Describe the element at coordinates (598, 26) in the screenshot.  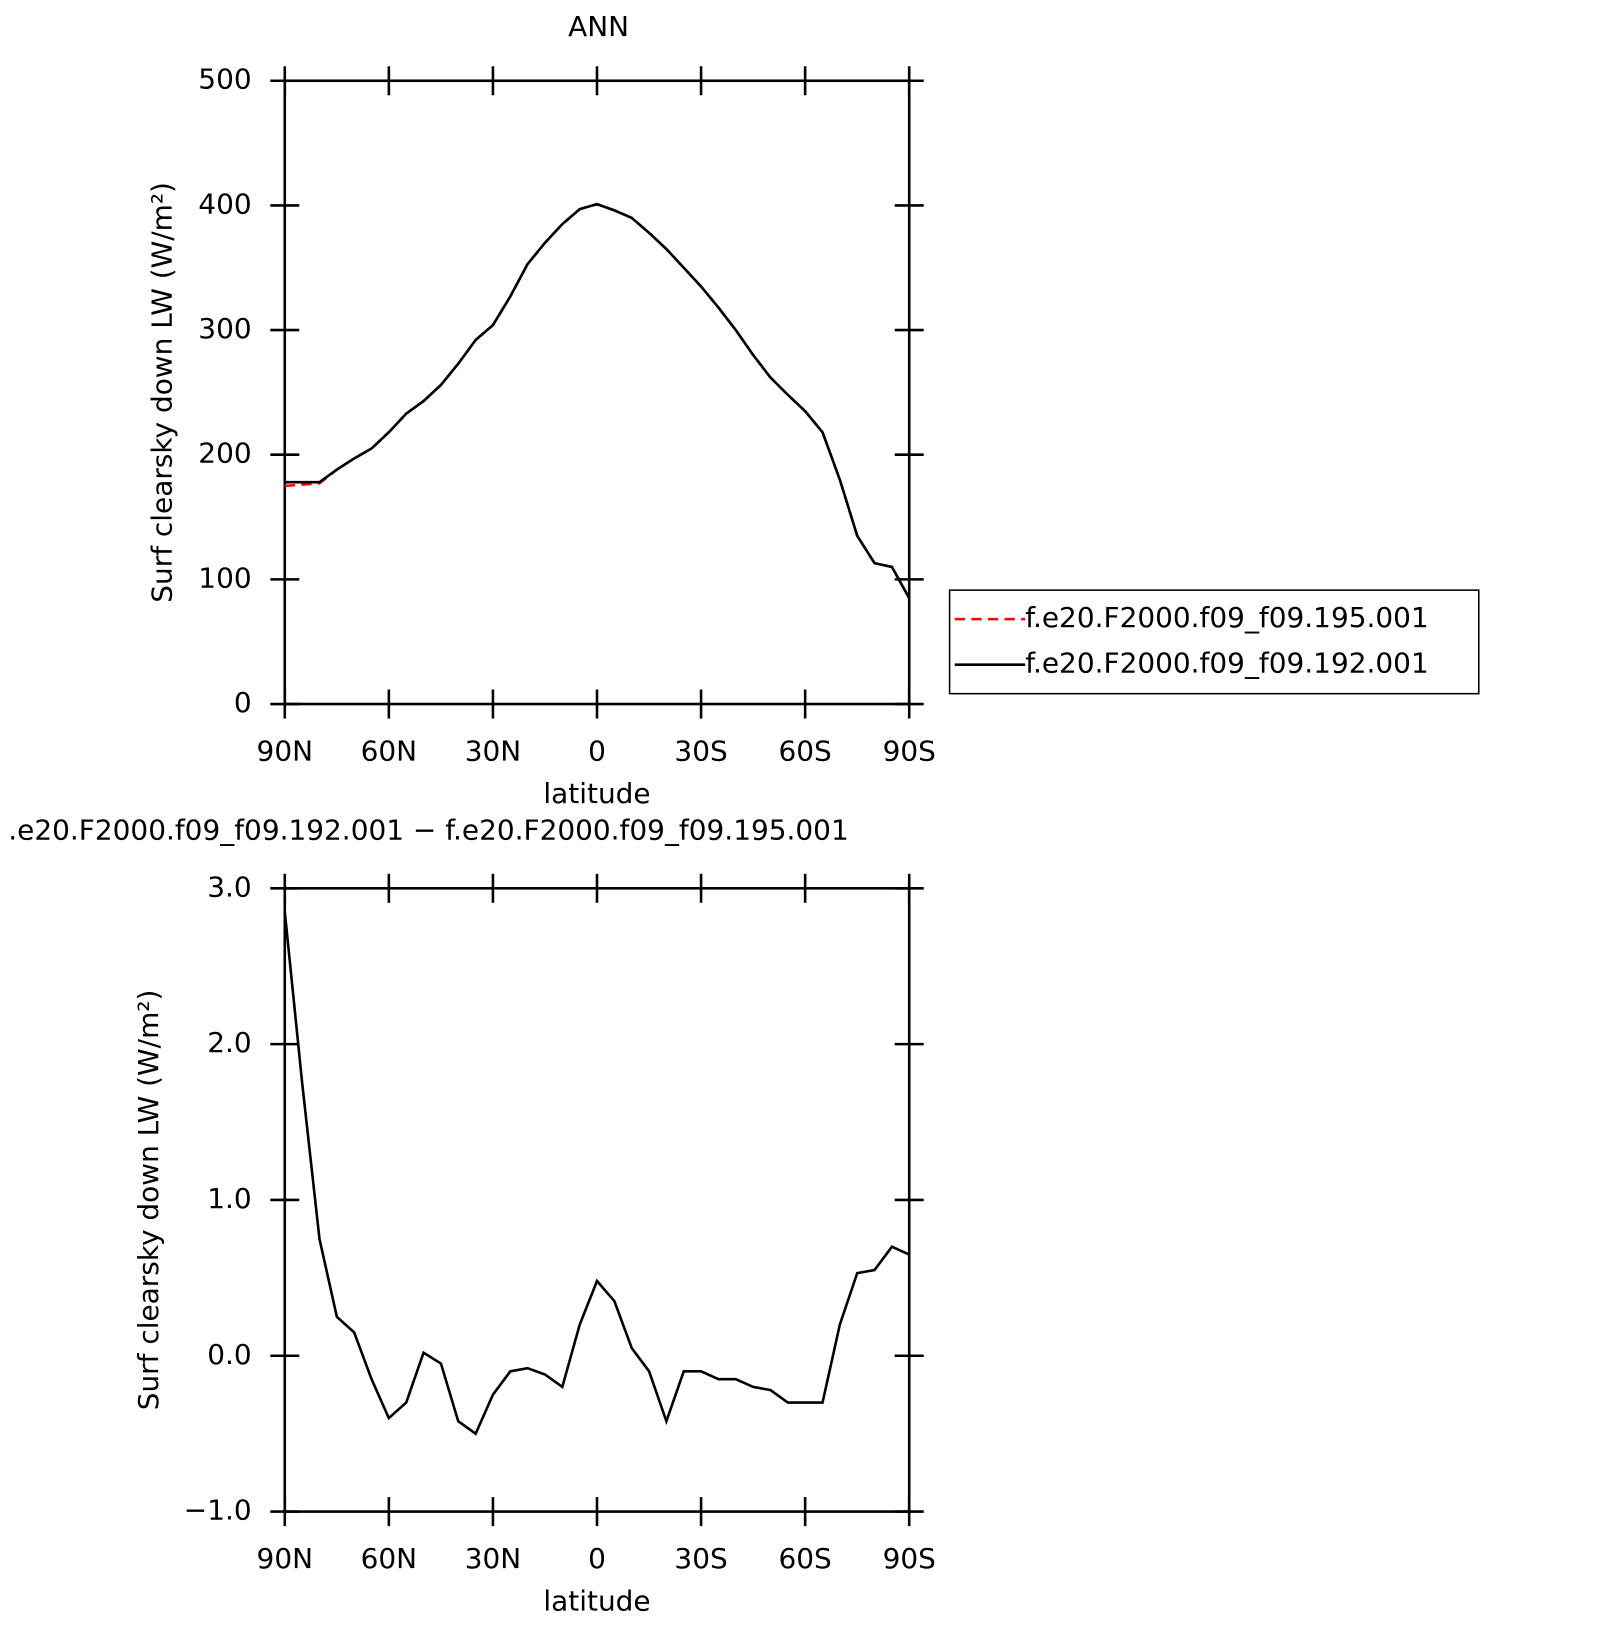
I see `chart-title: ANN` at that location.